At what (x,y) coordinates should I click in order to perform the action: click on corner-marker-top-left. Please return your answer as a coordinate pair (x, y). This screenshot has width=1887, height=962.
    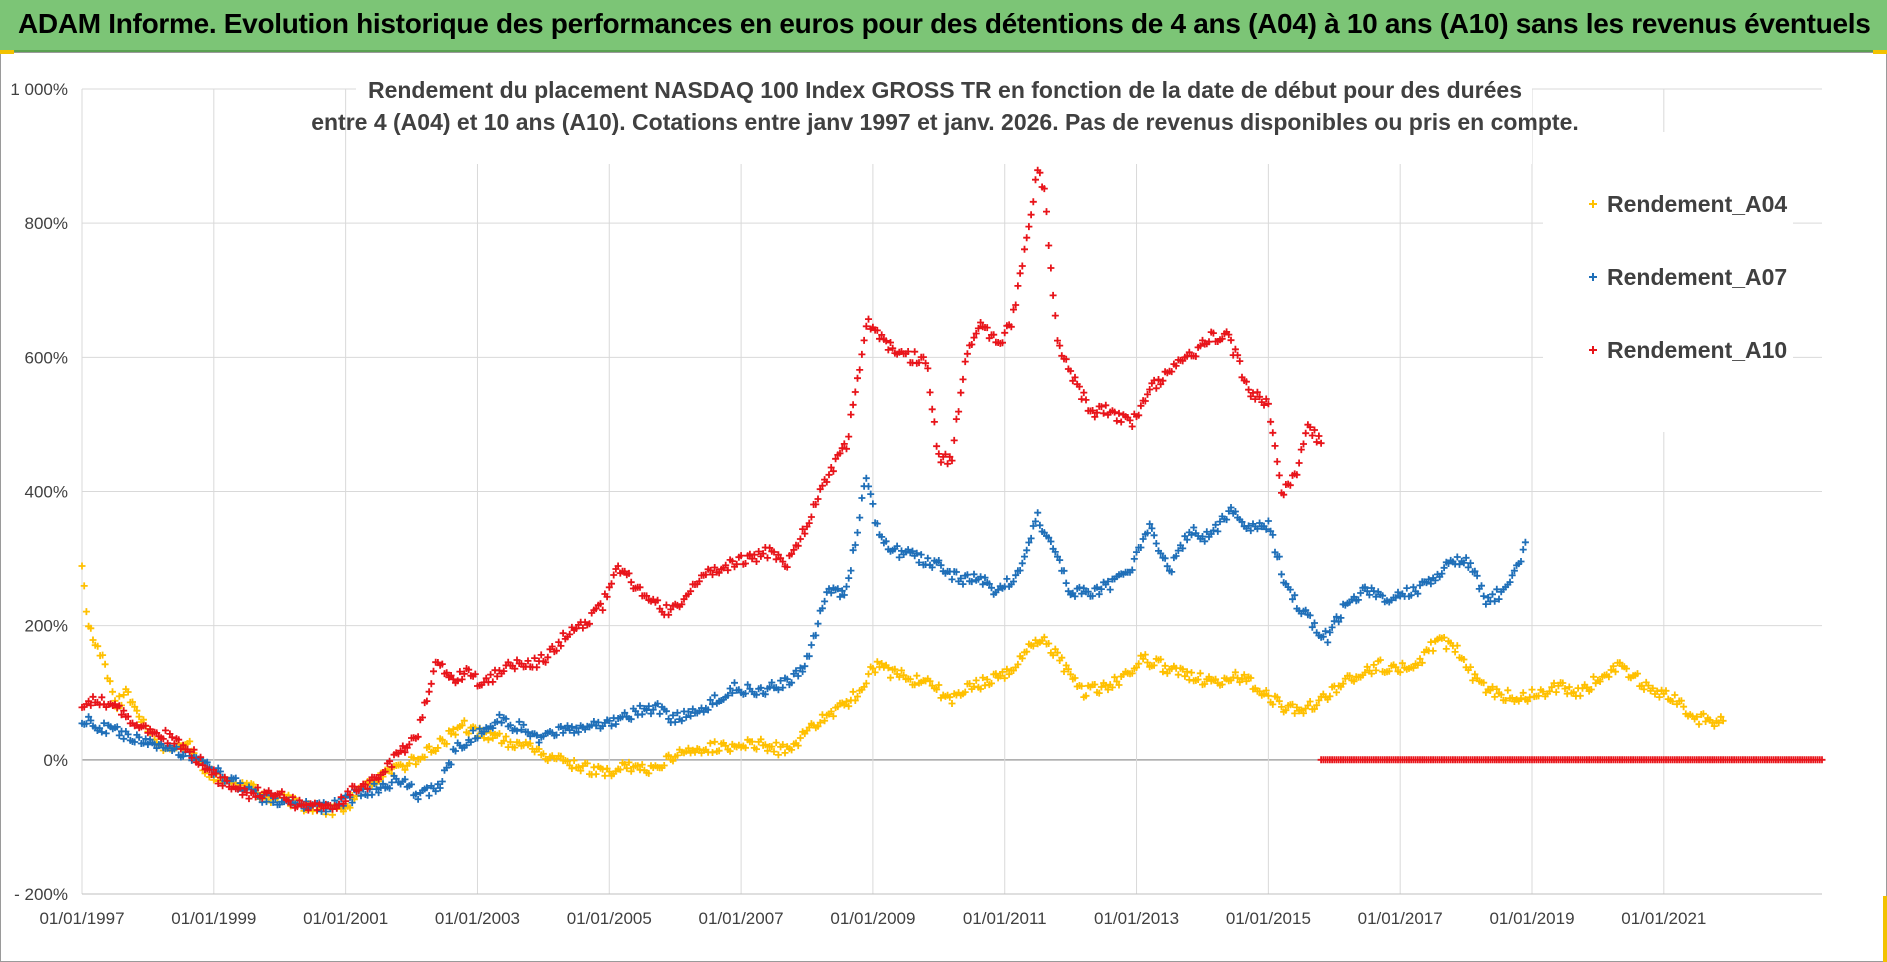
    Looking at the image, I should click on (7, 52).